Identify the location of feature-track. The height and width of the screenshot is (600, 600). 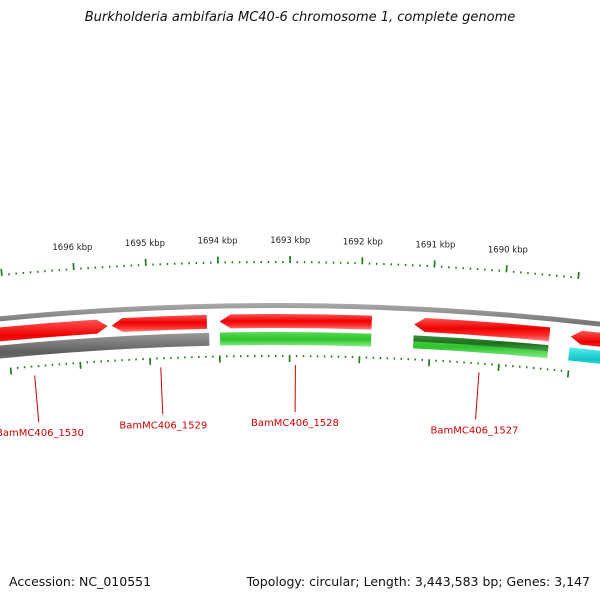
(300, 343).